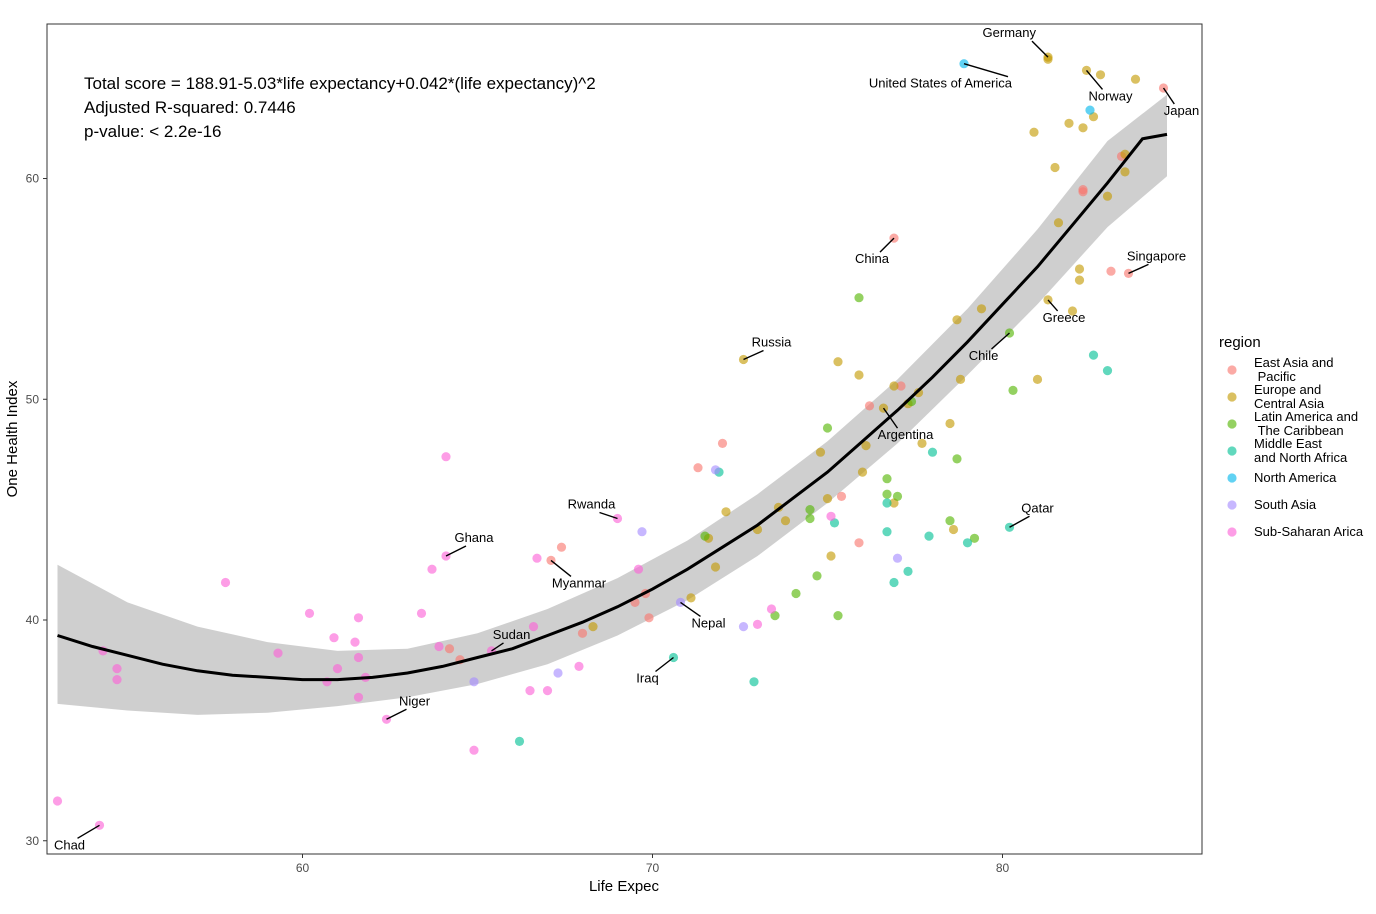 This screenshot has width=1376, height=914. I want to click on y-tick-label: 60, so click(33, 179).